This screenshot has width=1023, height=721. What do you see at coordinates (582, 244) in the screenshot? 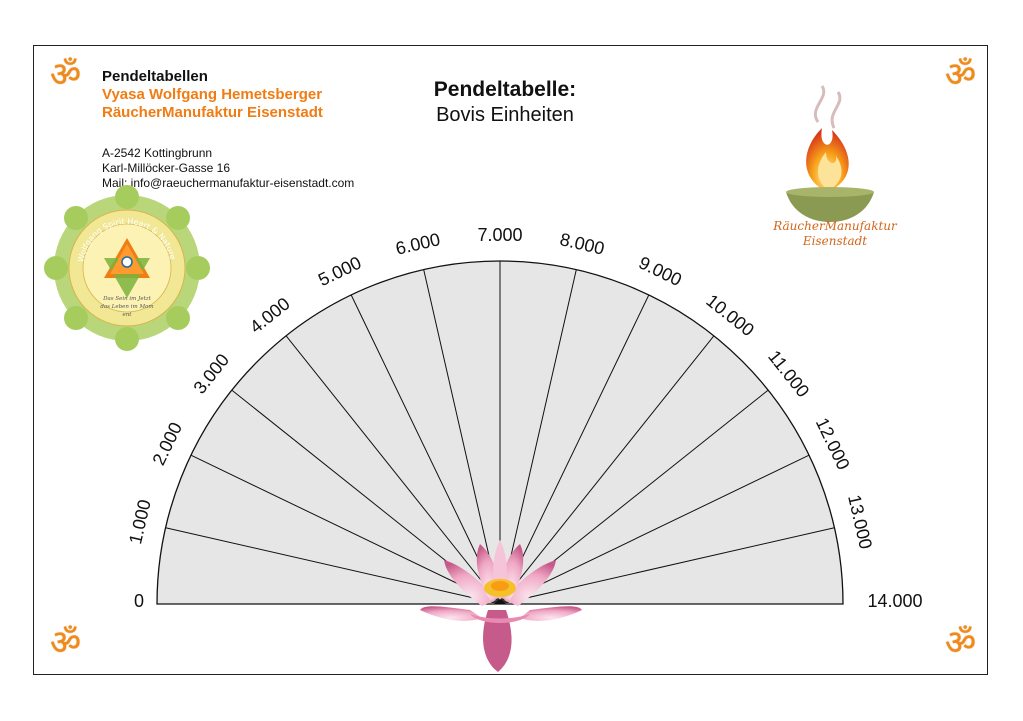
I see `fan-tick-label: 8.000` at bounding box center [582, 244].